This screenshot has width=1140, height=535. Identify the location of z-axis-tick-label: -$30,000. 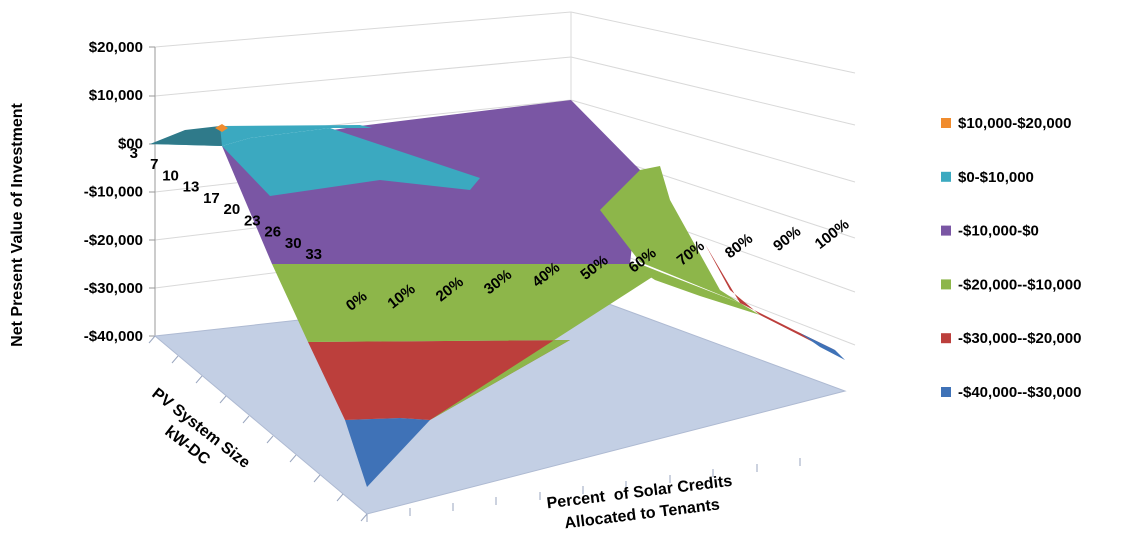
(113, 288).